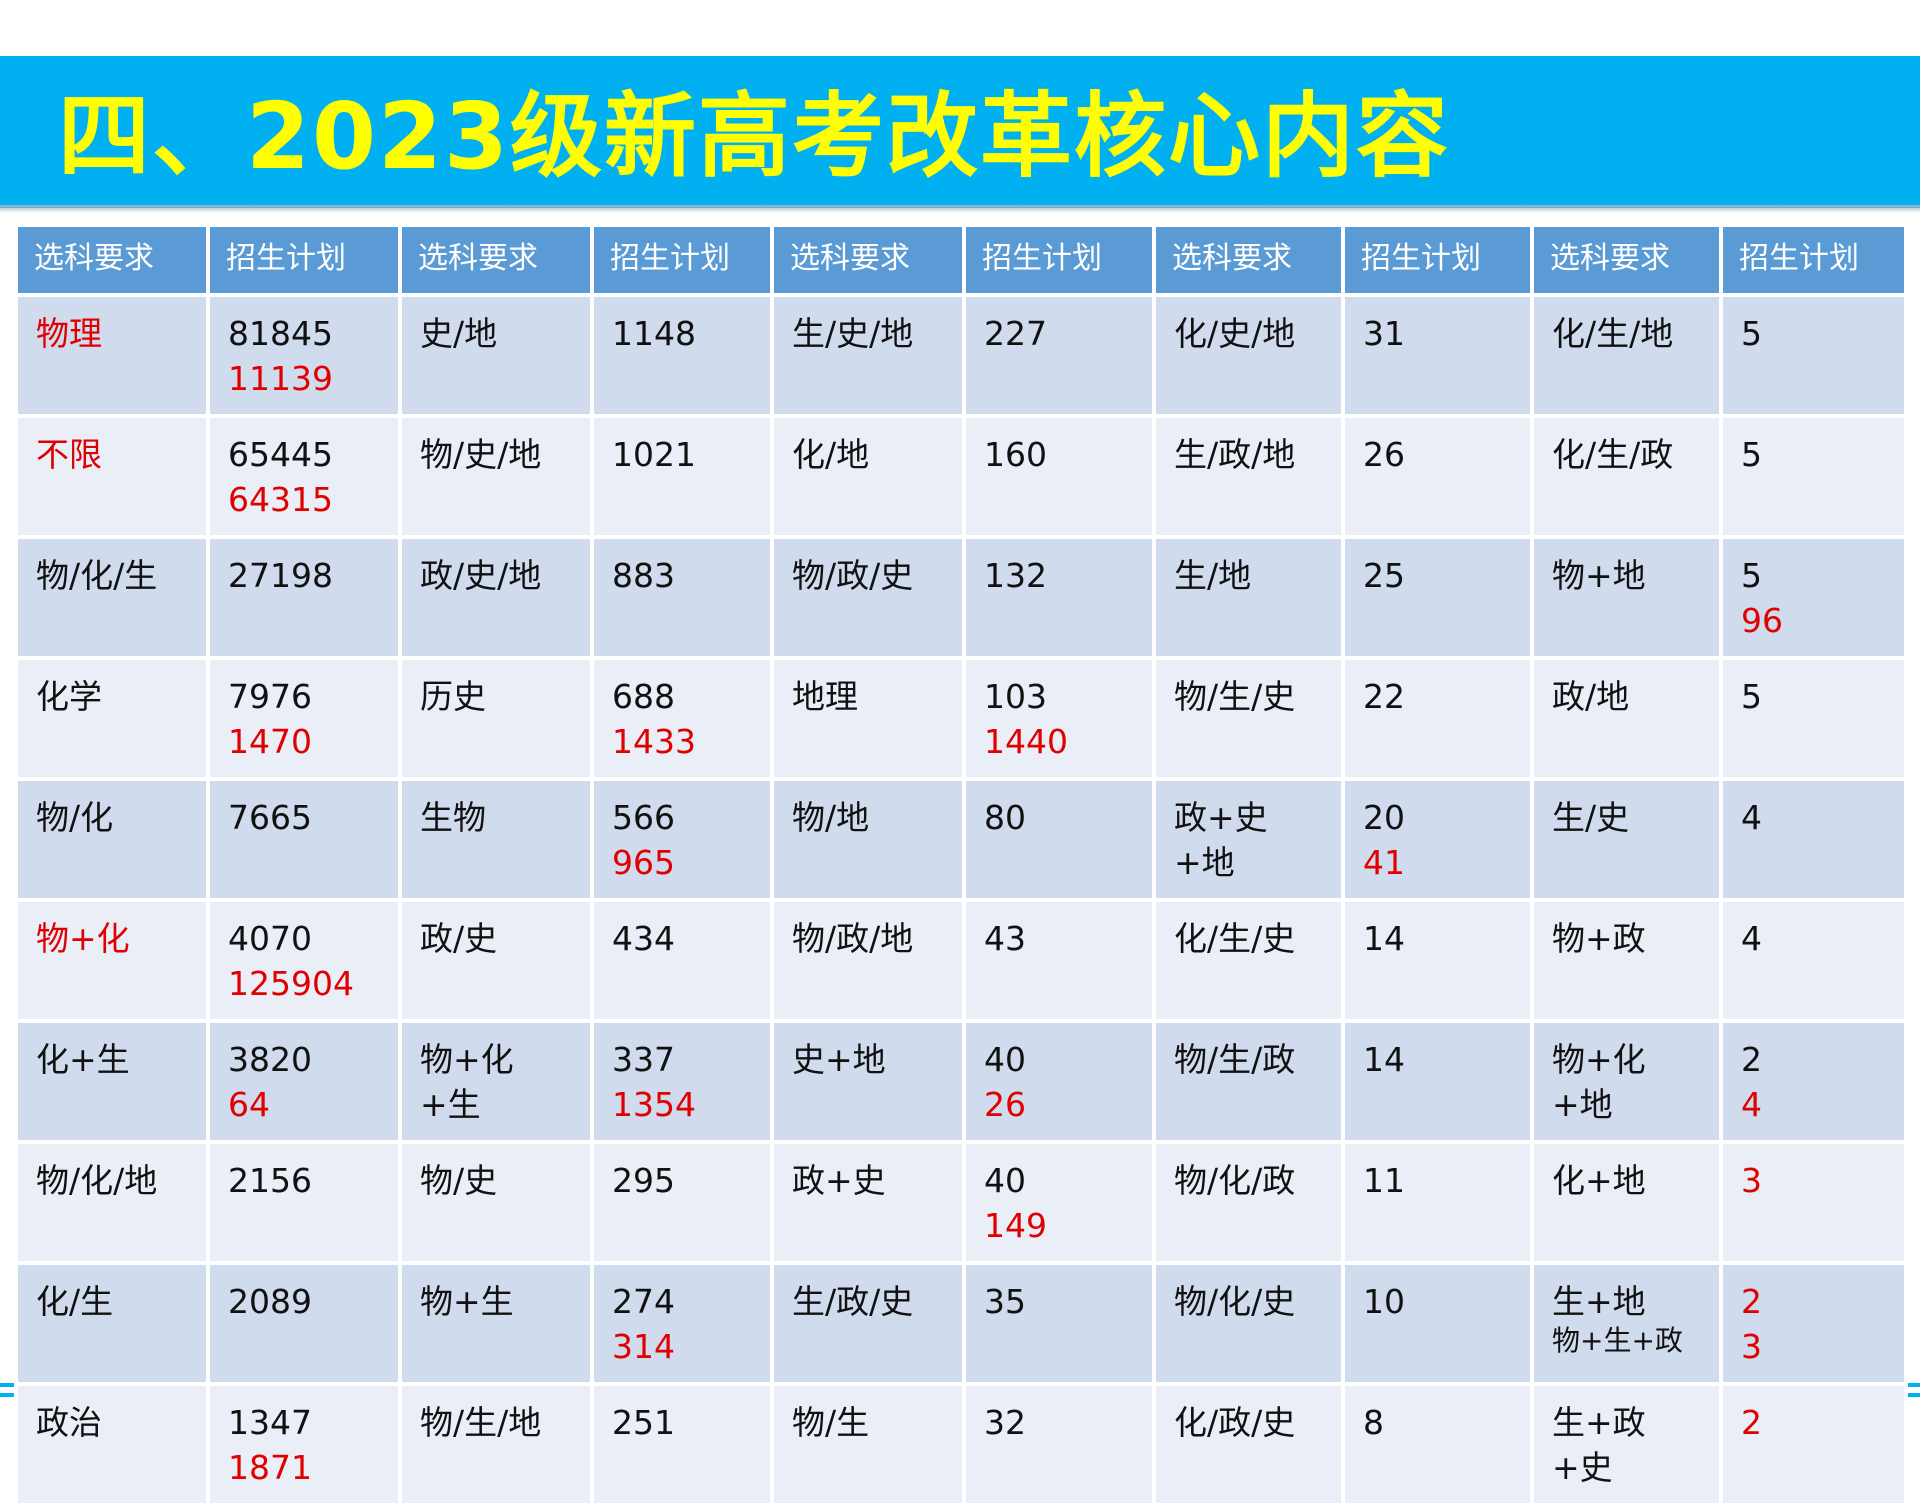 The height and width of the screenshot is (1507, 1920). I want to click on edge-mark-left, so click(9, 1385).